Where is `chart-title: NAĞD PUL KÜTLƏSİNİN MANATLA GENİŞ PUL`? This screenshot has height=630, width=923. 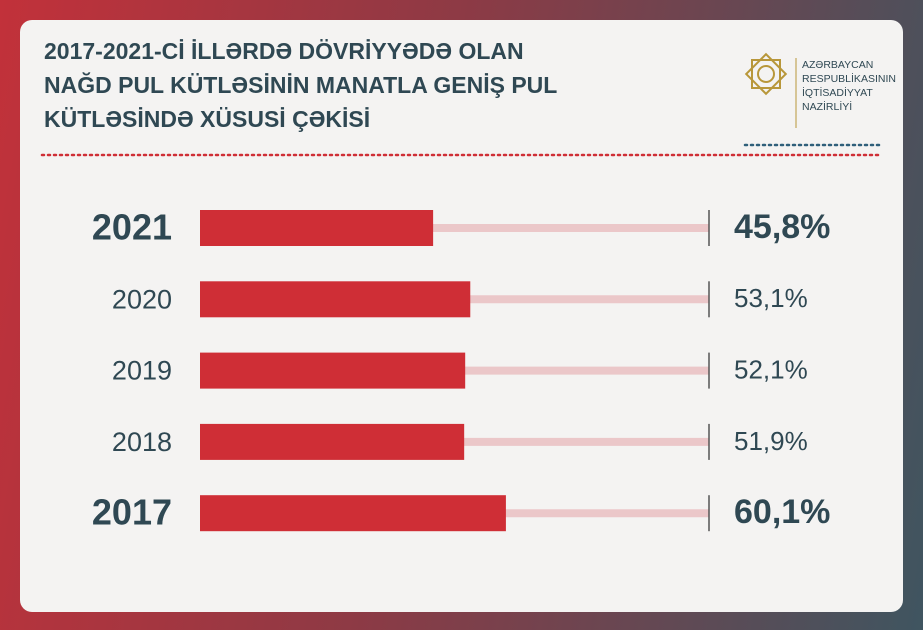 chart-title: NAĞD PUL KÜTLƏSİNİN MANATLA GENİŞ PUL is located at coordinates (300, 84).